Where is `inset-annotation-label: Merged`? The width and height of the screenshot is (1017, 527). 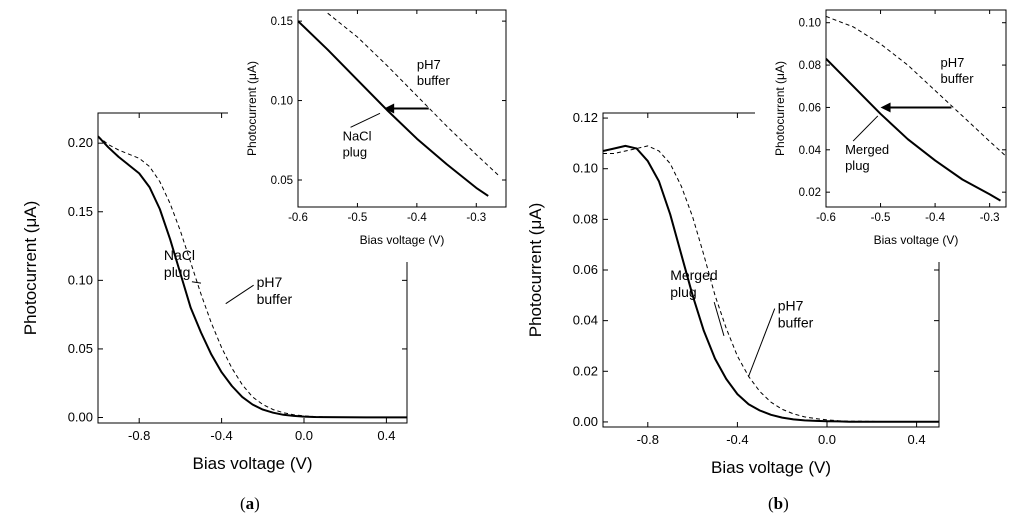 inset-annotation-label: Merged is located at coordinates (867, 149).